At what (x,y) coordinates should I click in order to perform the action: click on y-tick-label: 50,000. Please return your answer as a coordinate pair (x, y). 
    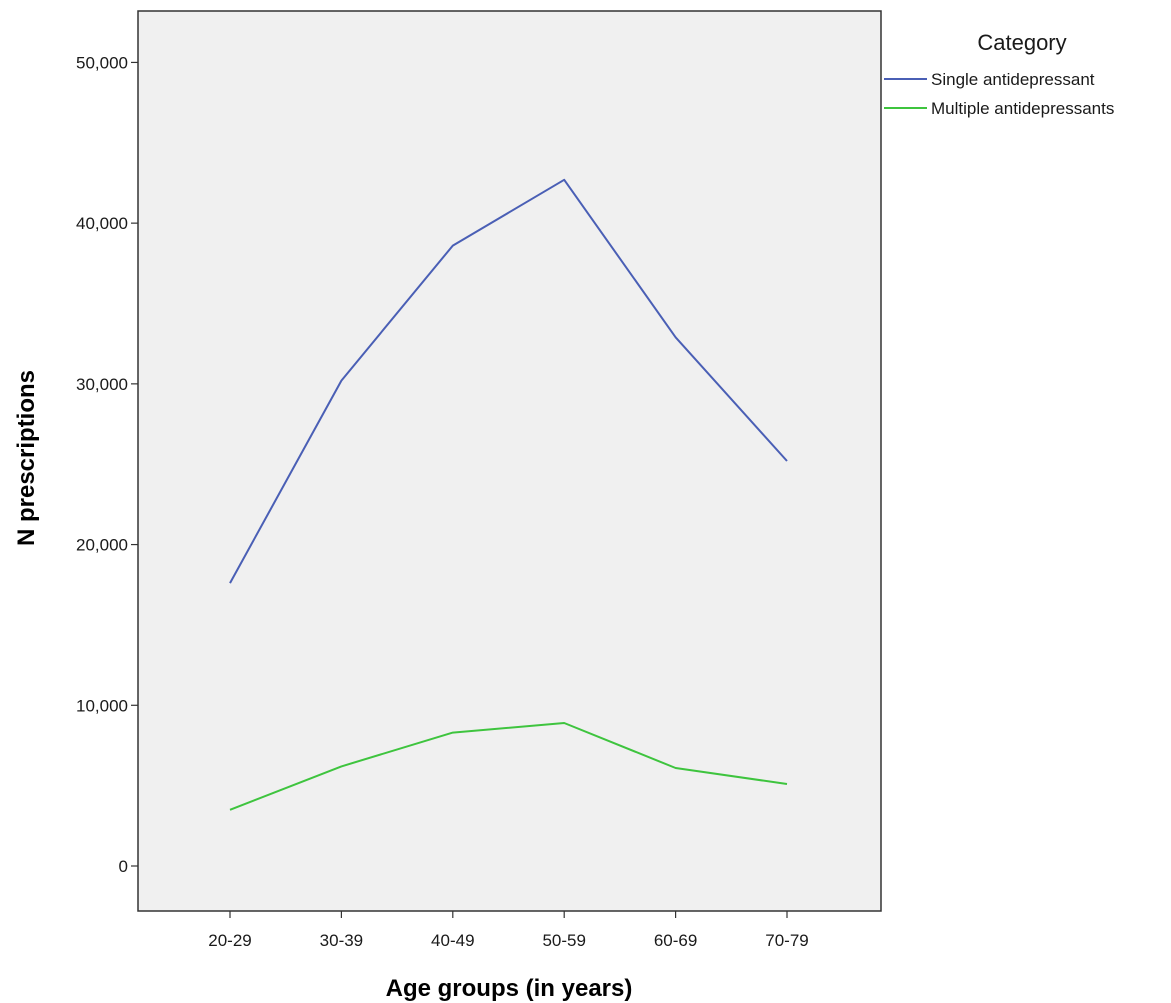
    Looking at the image, I should click on (102, 62).